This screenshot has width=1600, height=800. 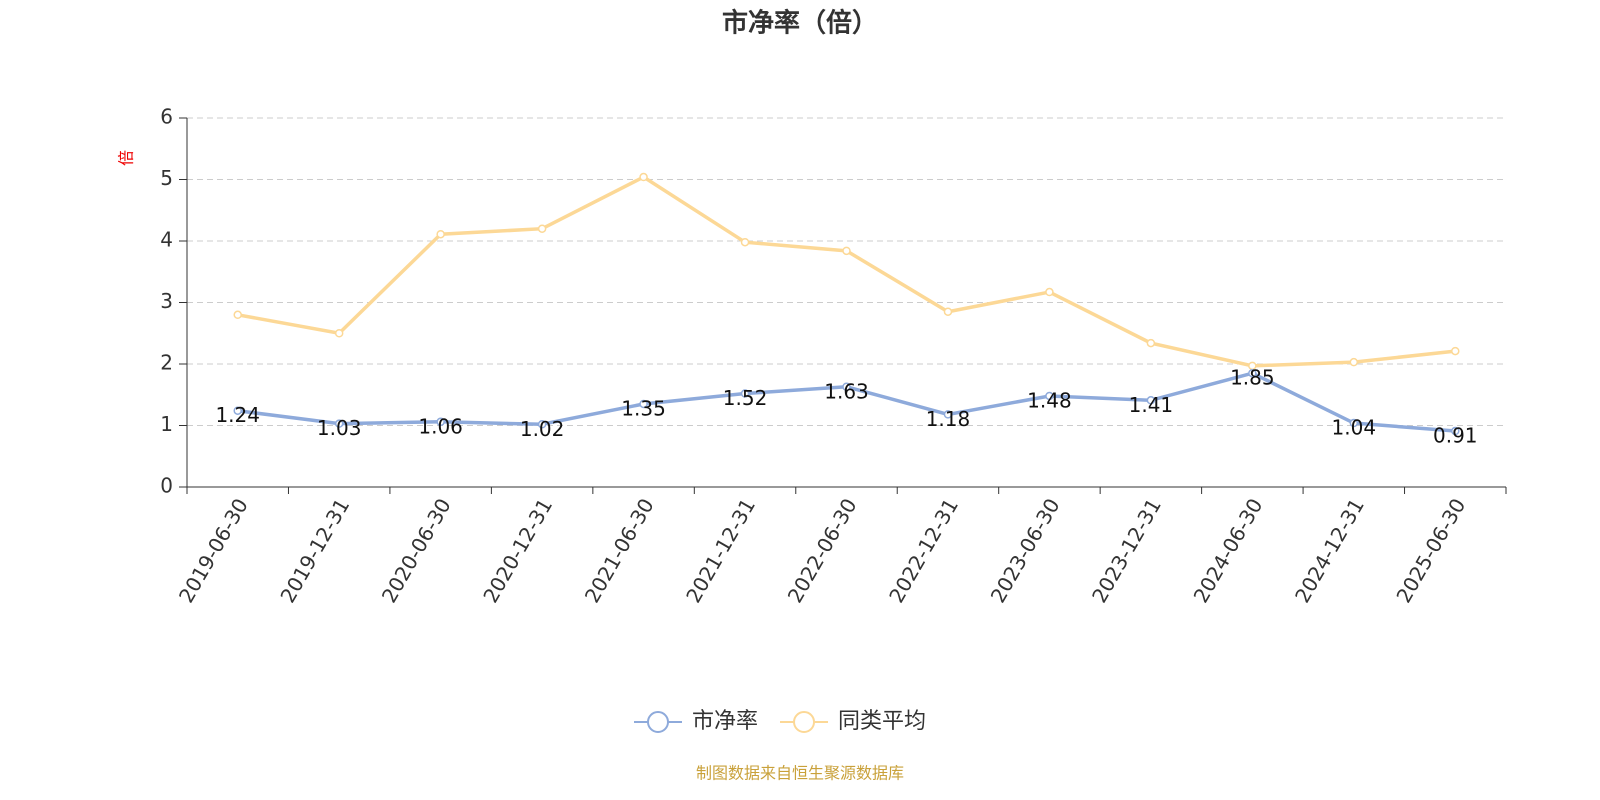 I want to click on x-tick-label: 2019-12-31, so click(x=314, y=550).